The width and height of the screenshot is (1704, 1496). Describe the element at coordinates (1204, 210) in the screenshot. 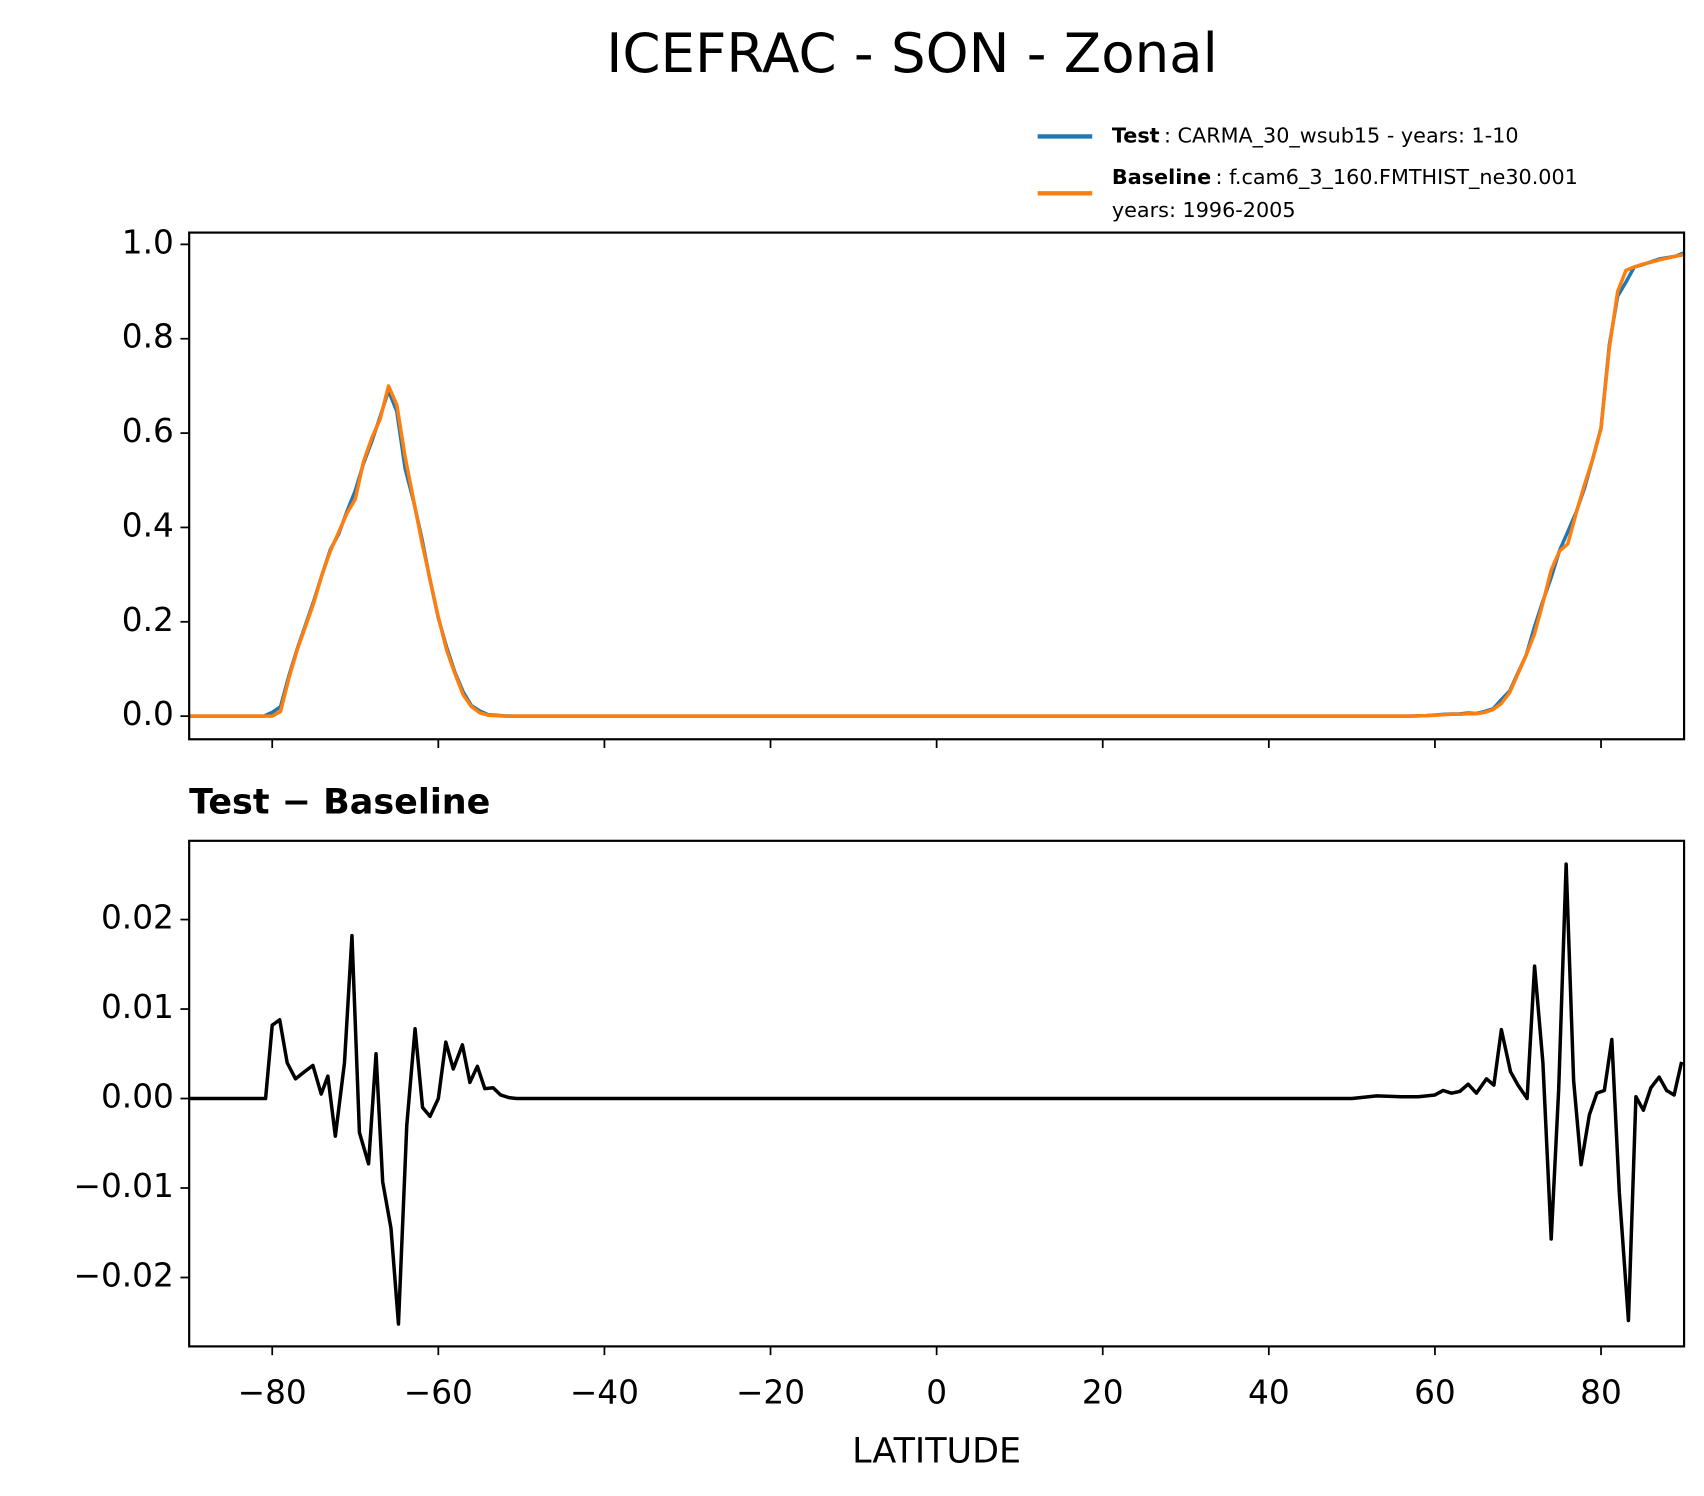

I see `legend-label: years: 1996-2005` at that location.